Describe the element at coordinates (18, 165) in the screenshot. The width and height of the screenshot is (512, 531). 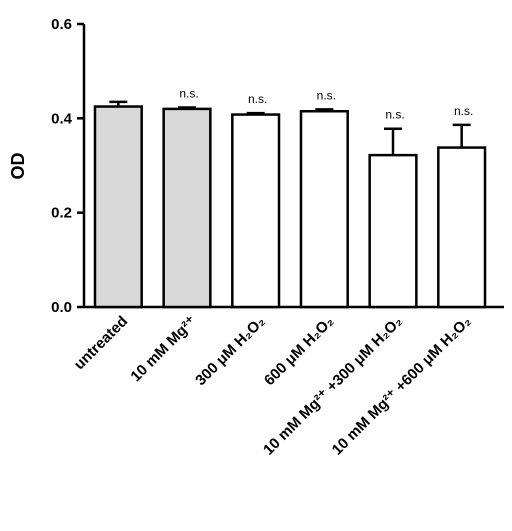
I see `y-axis-label: OD` at that location.